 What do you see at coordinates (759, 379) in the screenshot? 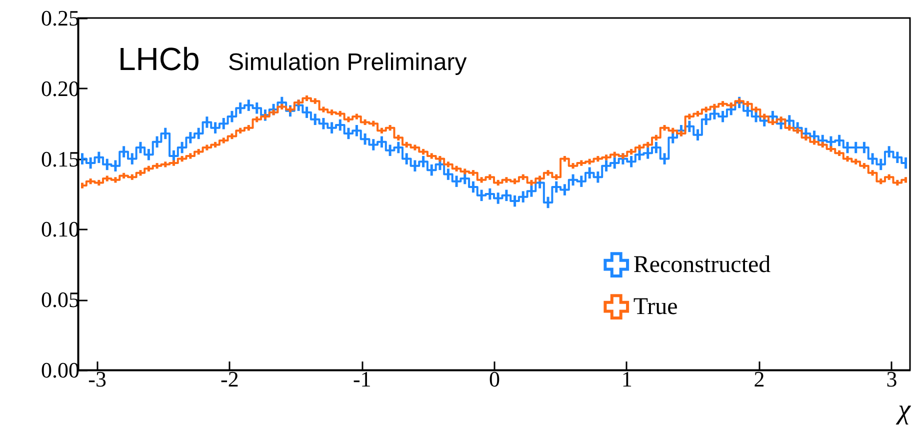
I see `x-tick-label: 2` at bounding box center [759, 379].